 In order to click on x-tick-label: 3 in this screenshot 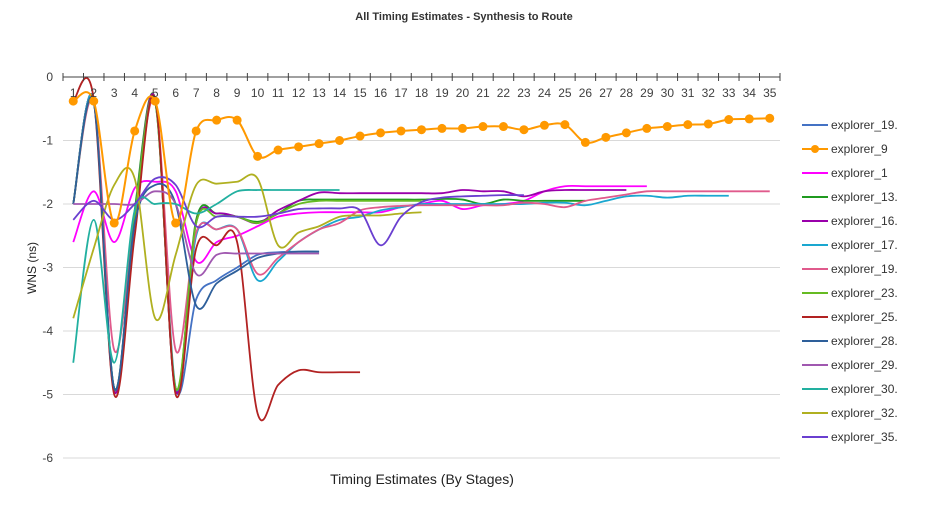, I will do `click(114, 93)`.